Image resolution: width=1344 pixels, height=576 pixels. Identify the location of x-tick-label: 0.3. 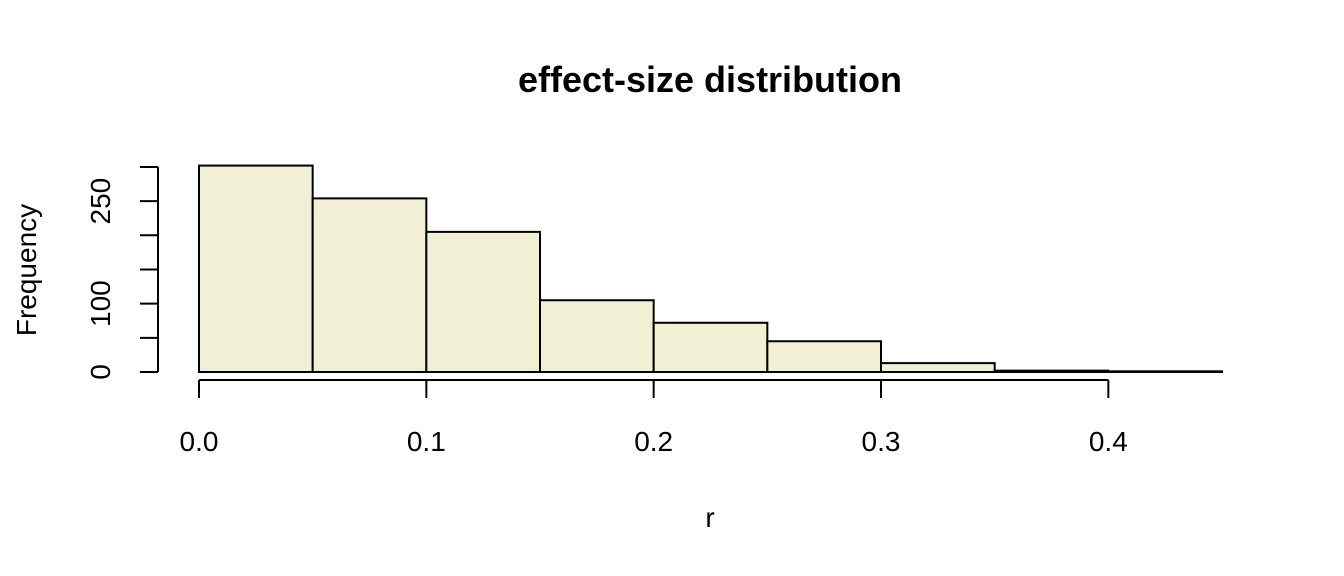
(881, 441).